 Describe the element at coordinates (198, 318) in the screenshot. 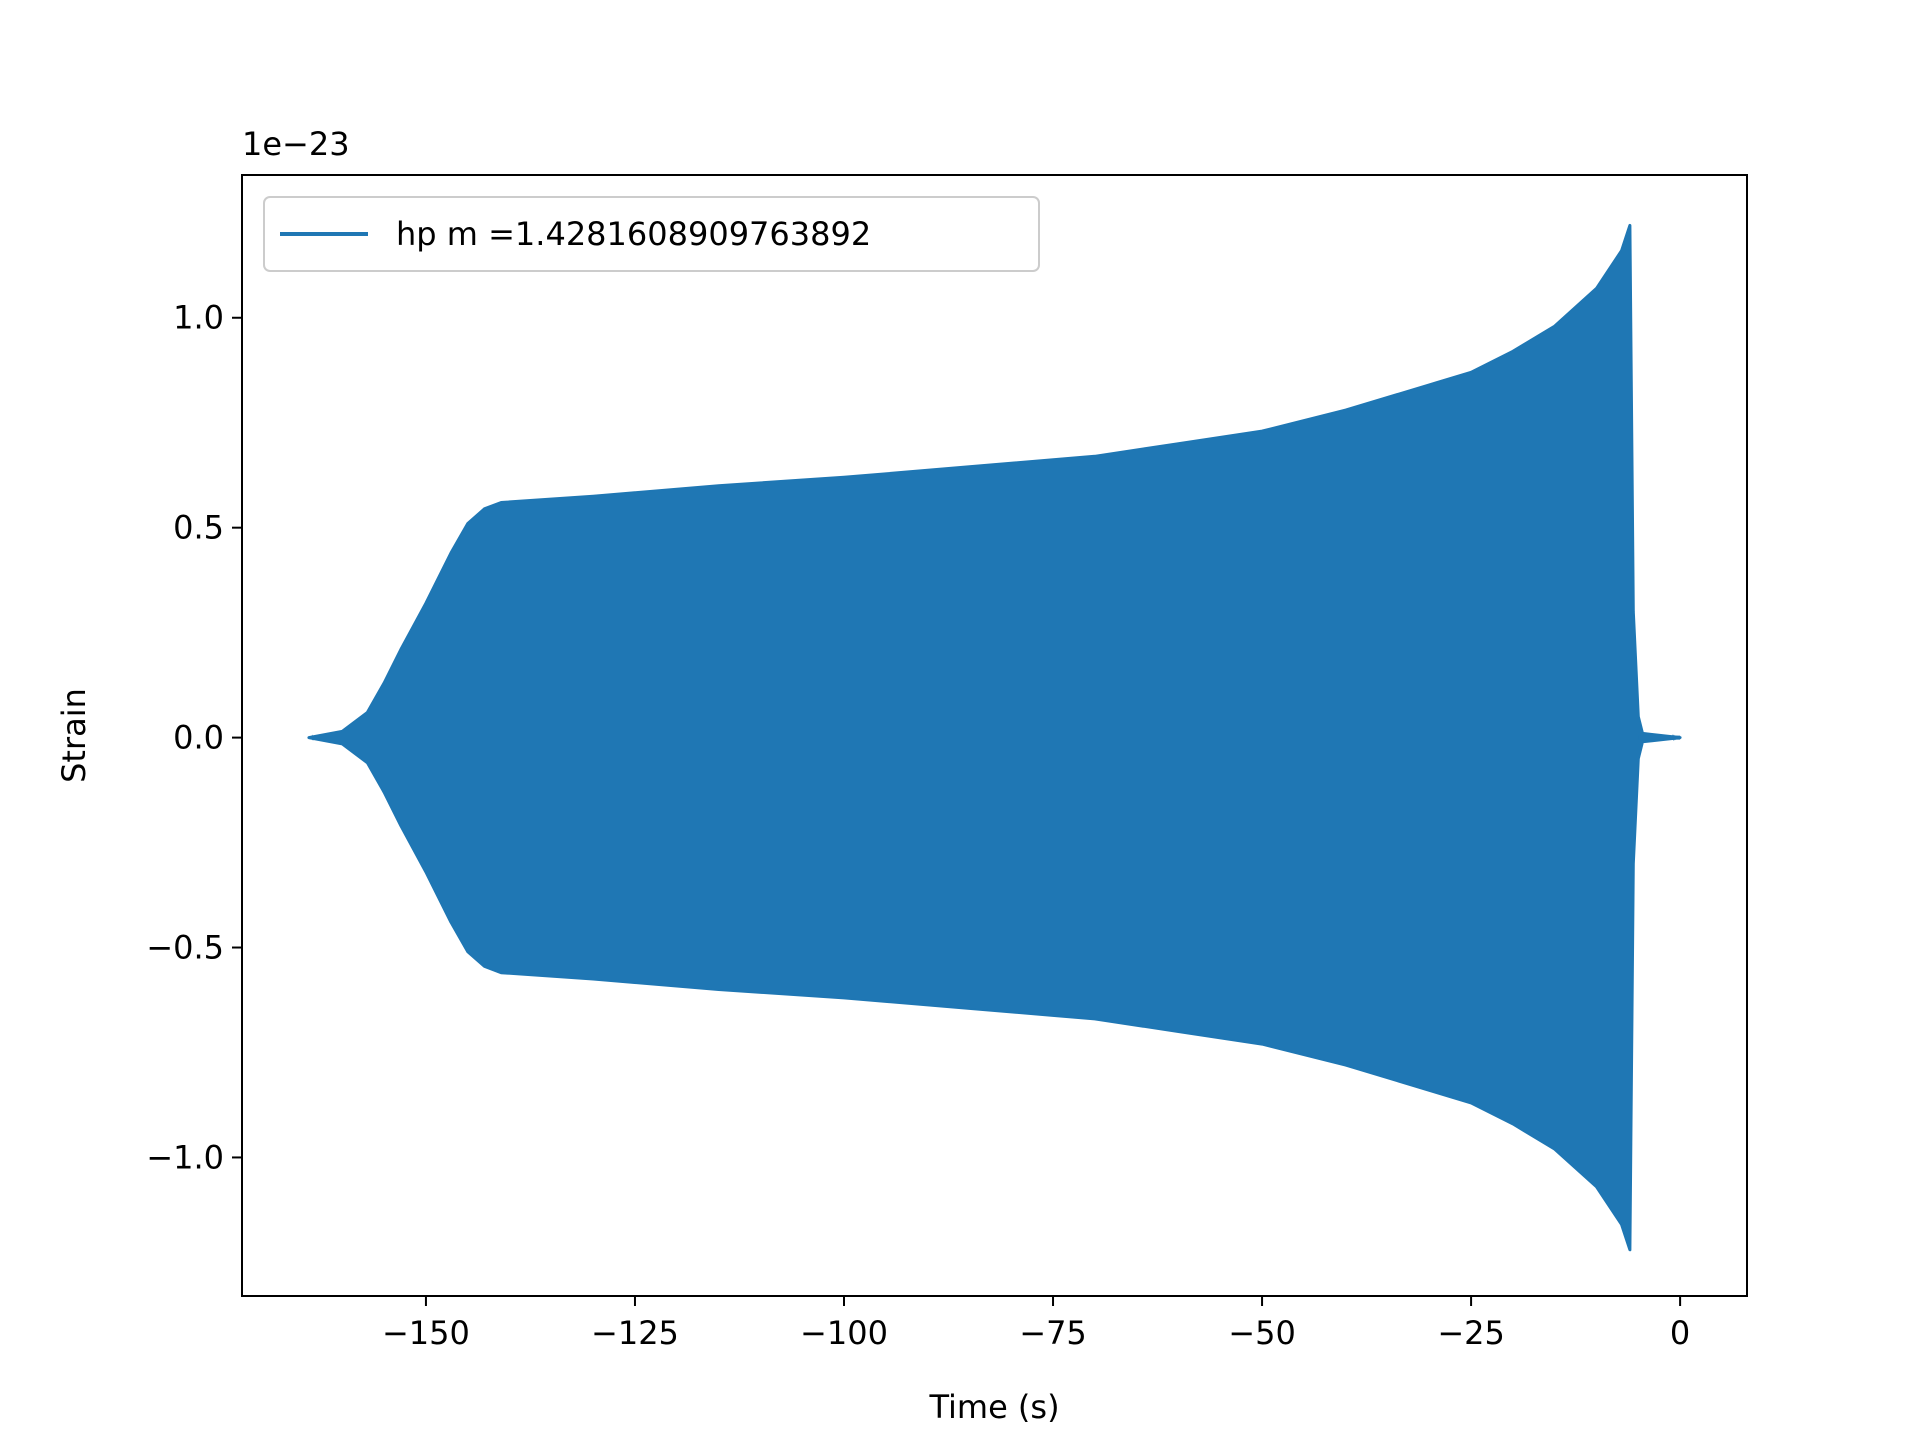

I see `y-tick-label: 1.0` at that location.